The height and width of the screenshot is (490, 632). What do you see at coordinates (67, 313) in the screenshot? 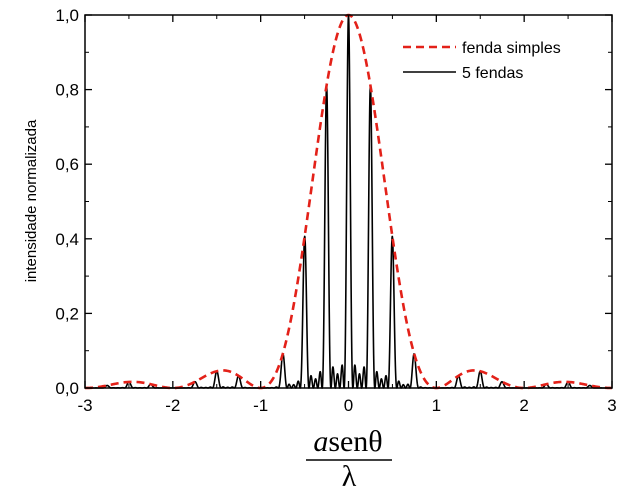
I see `y-tick-label: 0,2` at bounding box center [67, 313].